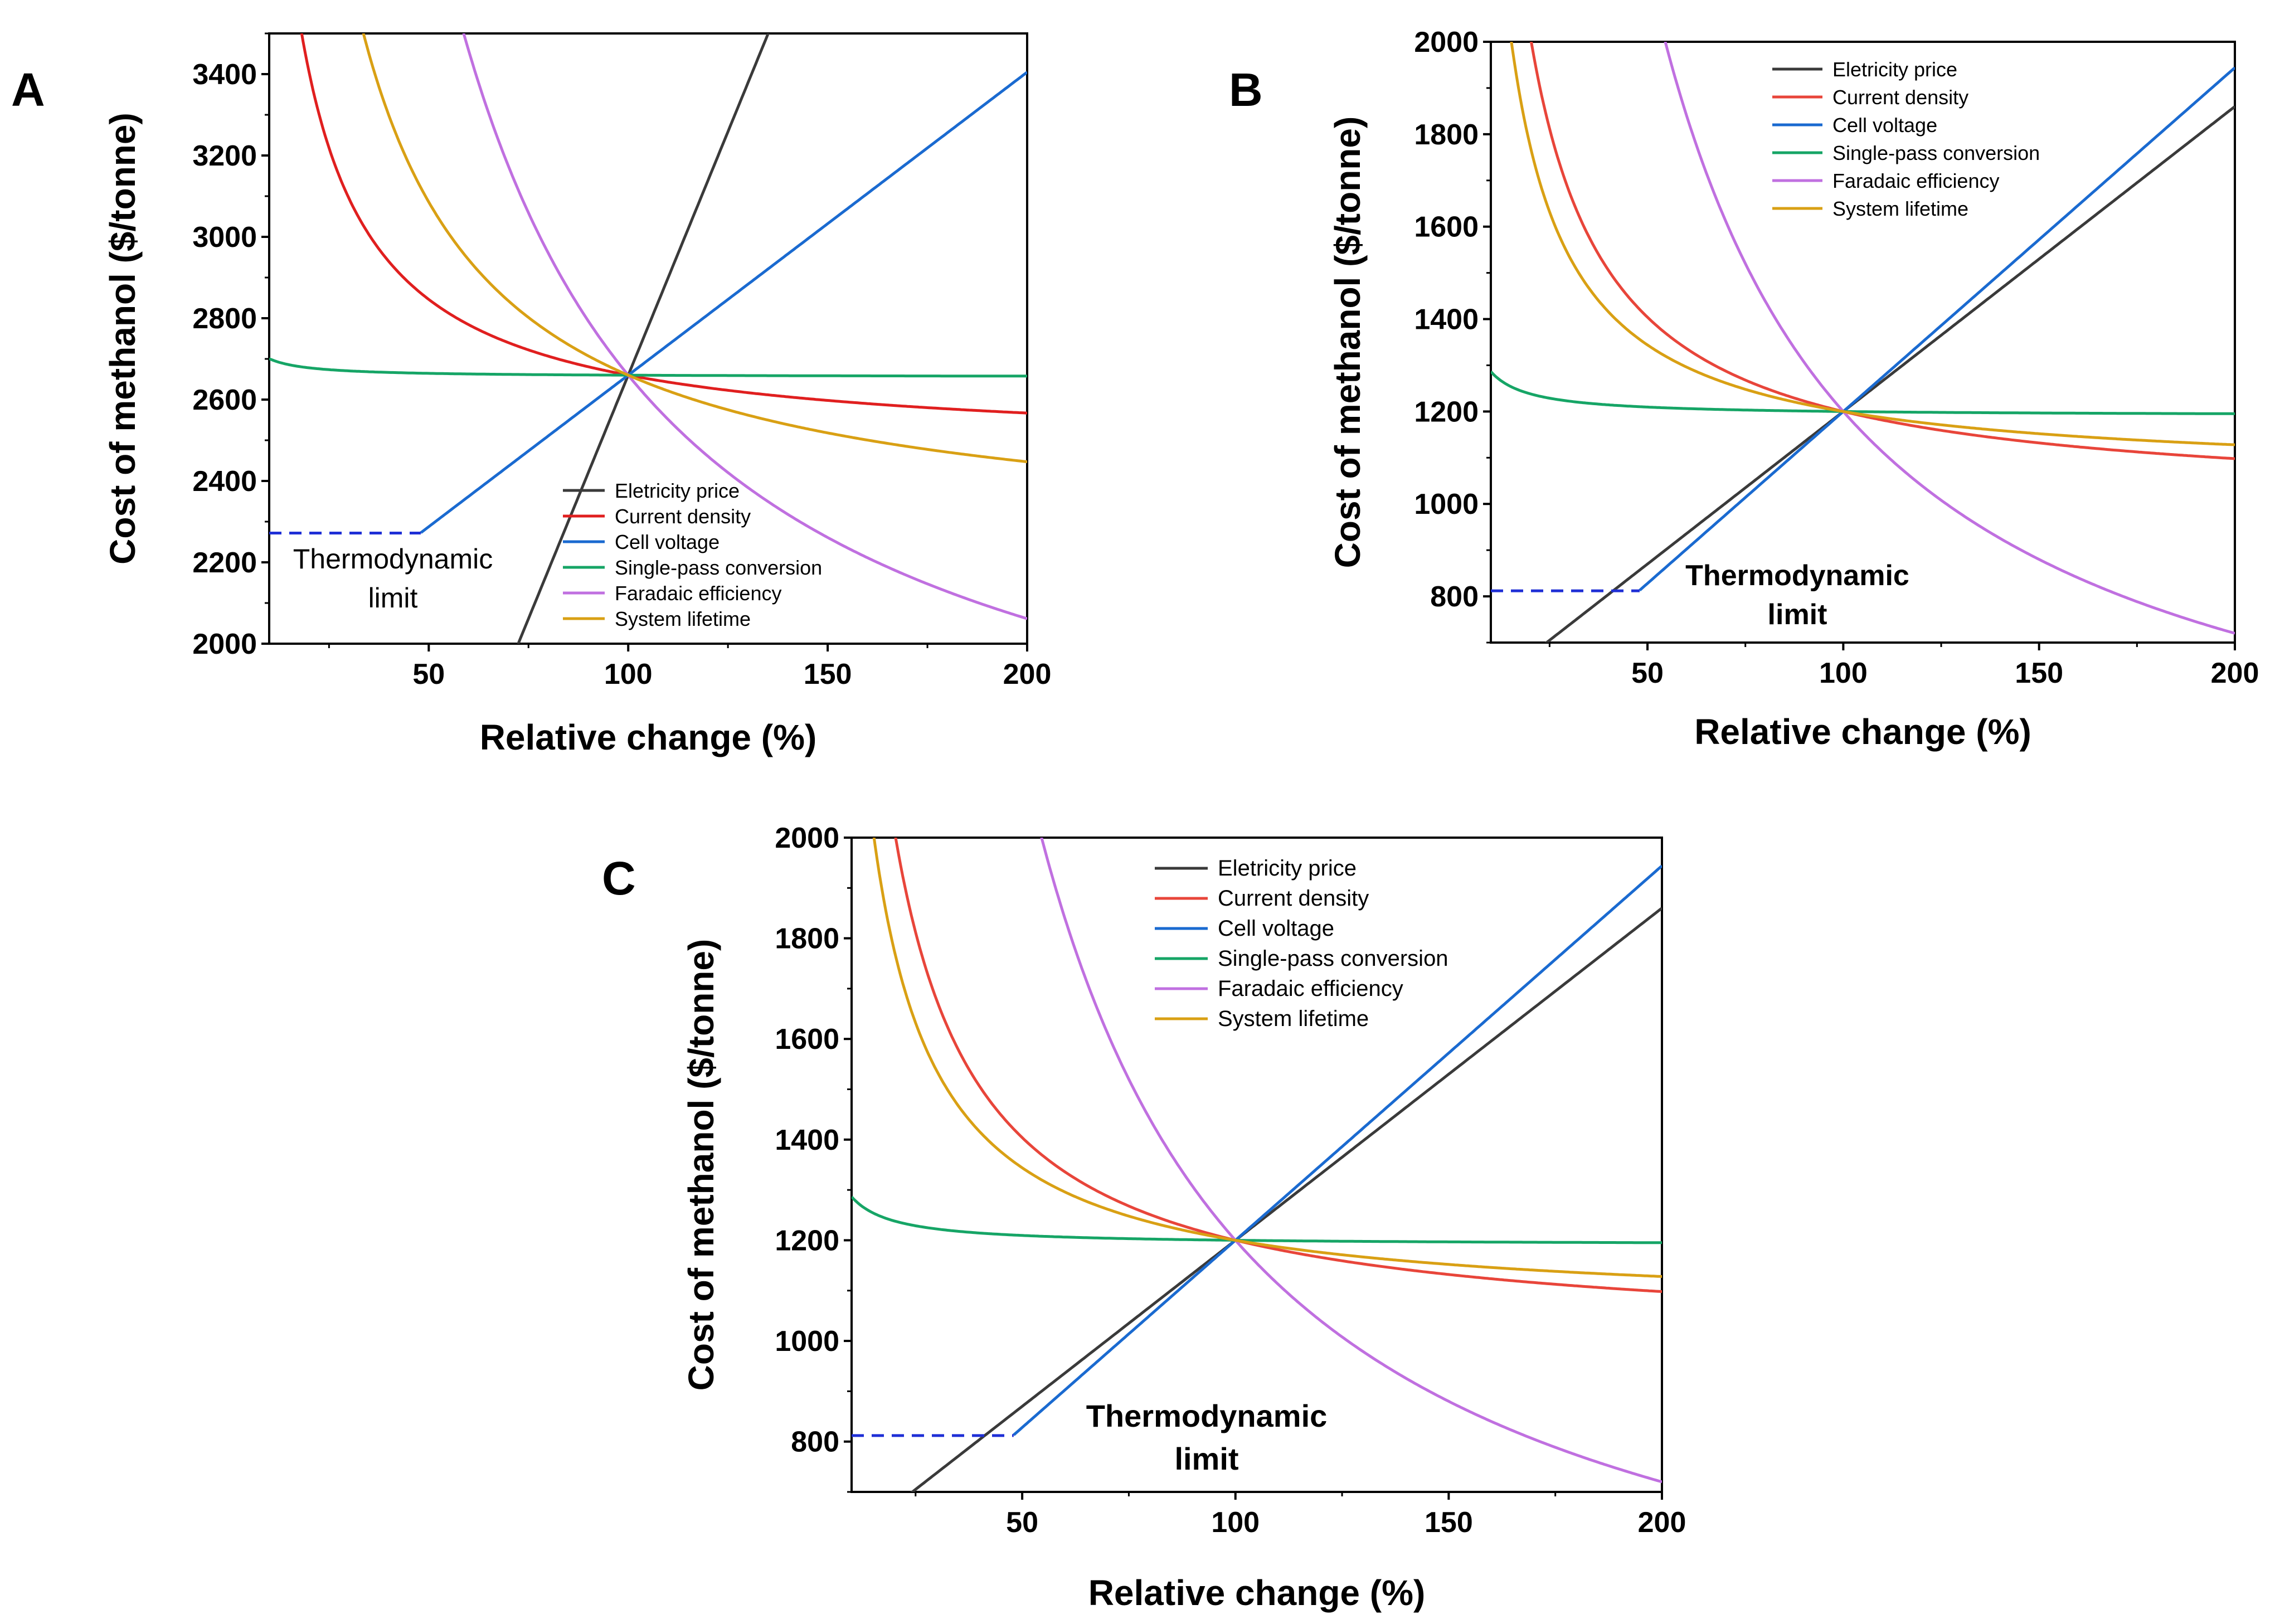 The width and height of the screenshot is (2275, 1624). I want to click on y-tick-label: 3400, so click(224, 75).